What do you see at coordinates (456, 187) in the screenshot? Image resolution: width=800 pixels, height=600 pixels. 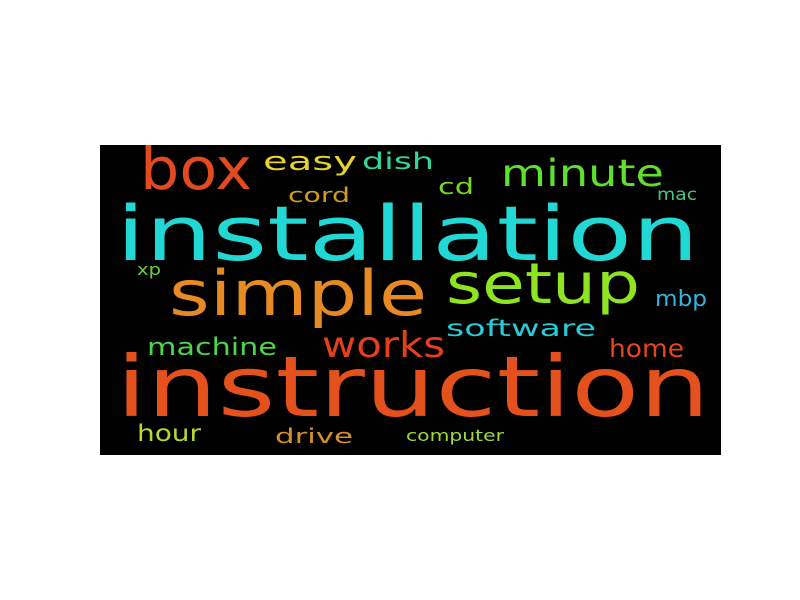 I see `word-cd: cd` at bounding box center [456, 187].